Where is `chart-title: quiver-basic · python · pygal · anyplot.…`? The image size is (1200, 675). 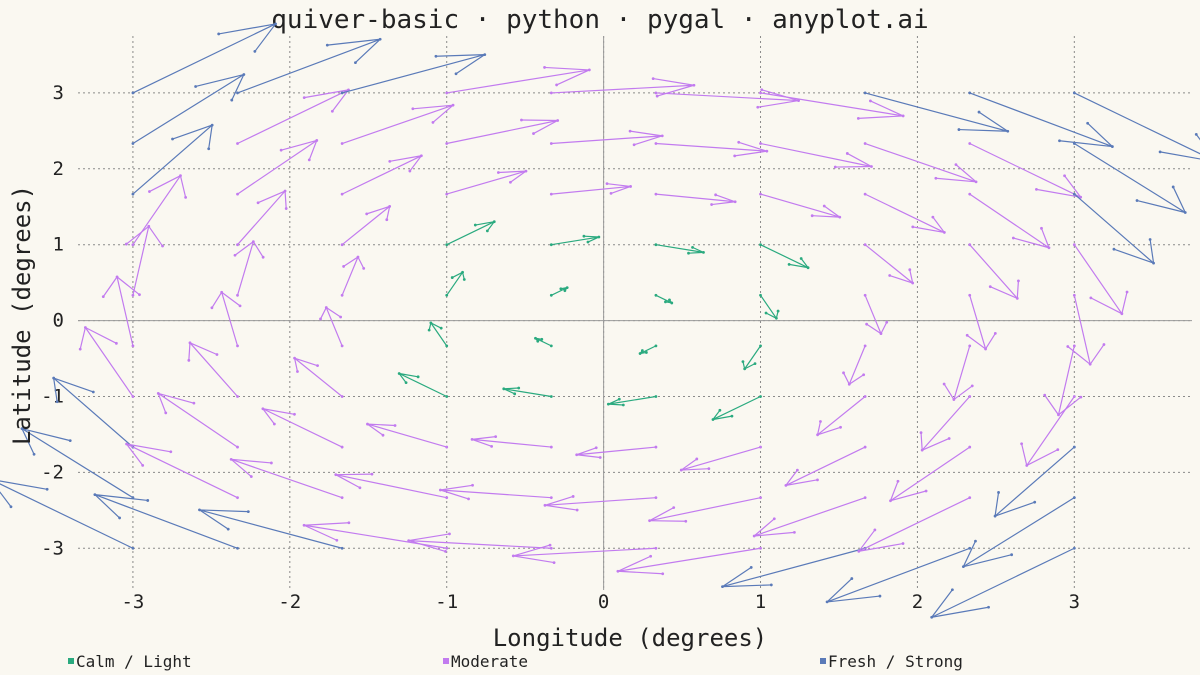
chart-title: quiver-basic · python · pygal · anyplot.… is located at coordinates (599, 20).